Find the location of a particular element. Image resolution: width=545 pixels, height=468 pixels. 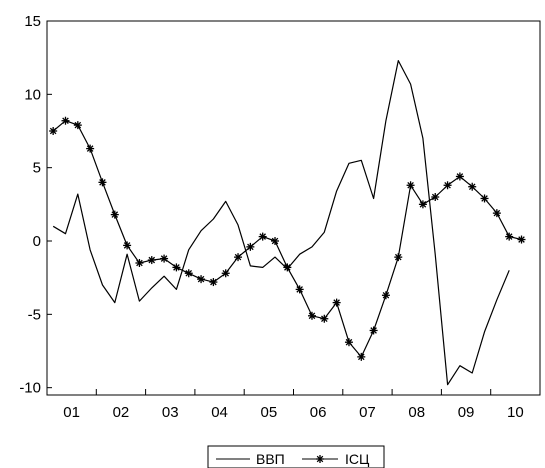

x-tick-label: 02 is located at coordinates (121, 412).